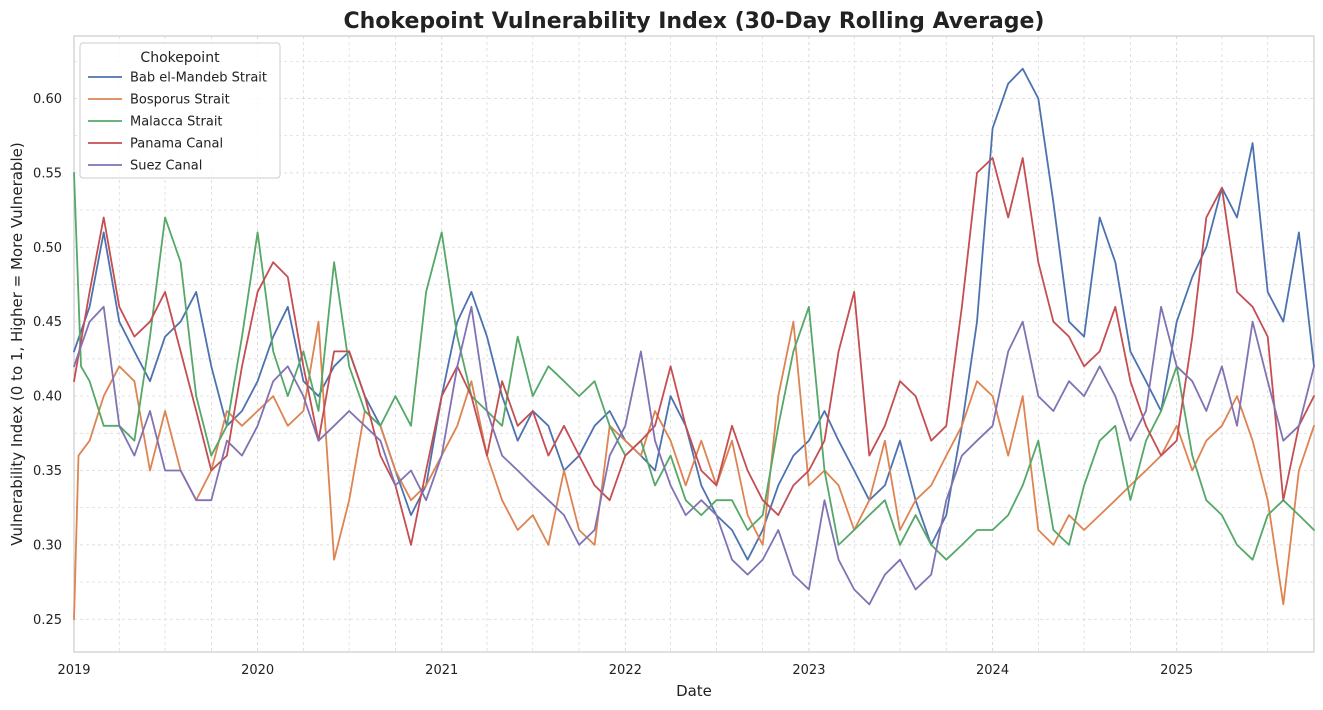  I want to click on legend-label: Bosporus Strait, so click(180, 100).